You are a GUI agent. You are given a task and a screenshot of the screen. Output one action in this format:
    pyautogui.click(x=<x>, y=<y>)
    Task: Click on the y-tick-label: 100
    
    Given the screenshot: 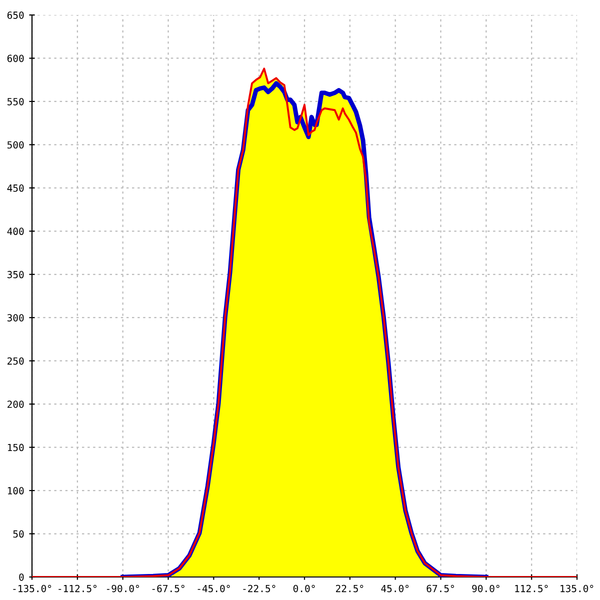 What is the action you would take?
    pyautogui.click(x=16, y=490)
    